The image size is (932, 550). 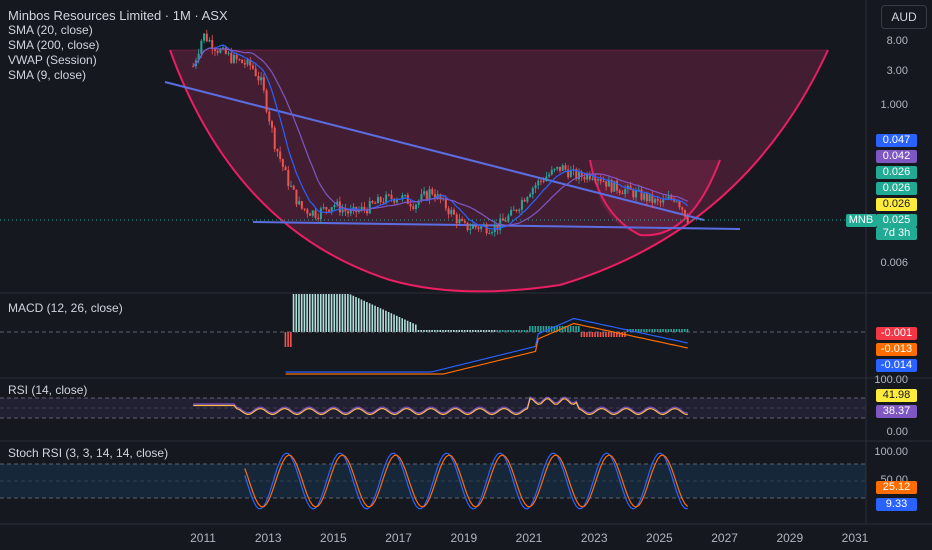 I want to click on rsi-y-tick: 100.00, so click(x=891, y=380).